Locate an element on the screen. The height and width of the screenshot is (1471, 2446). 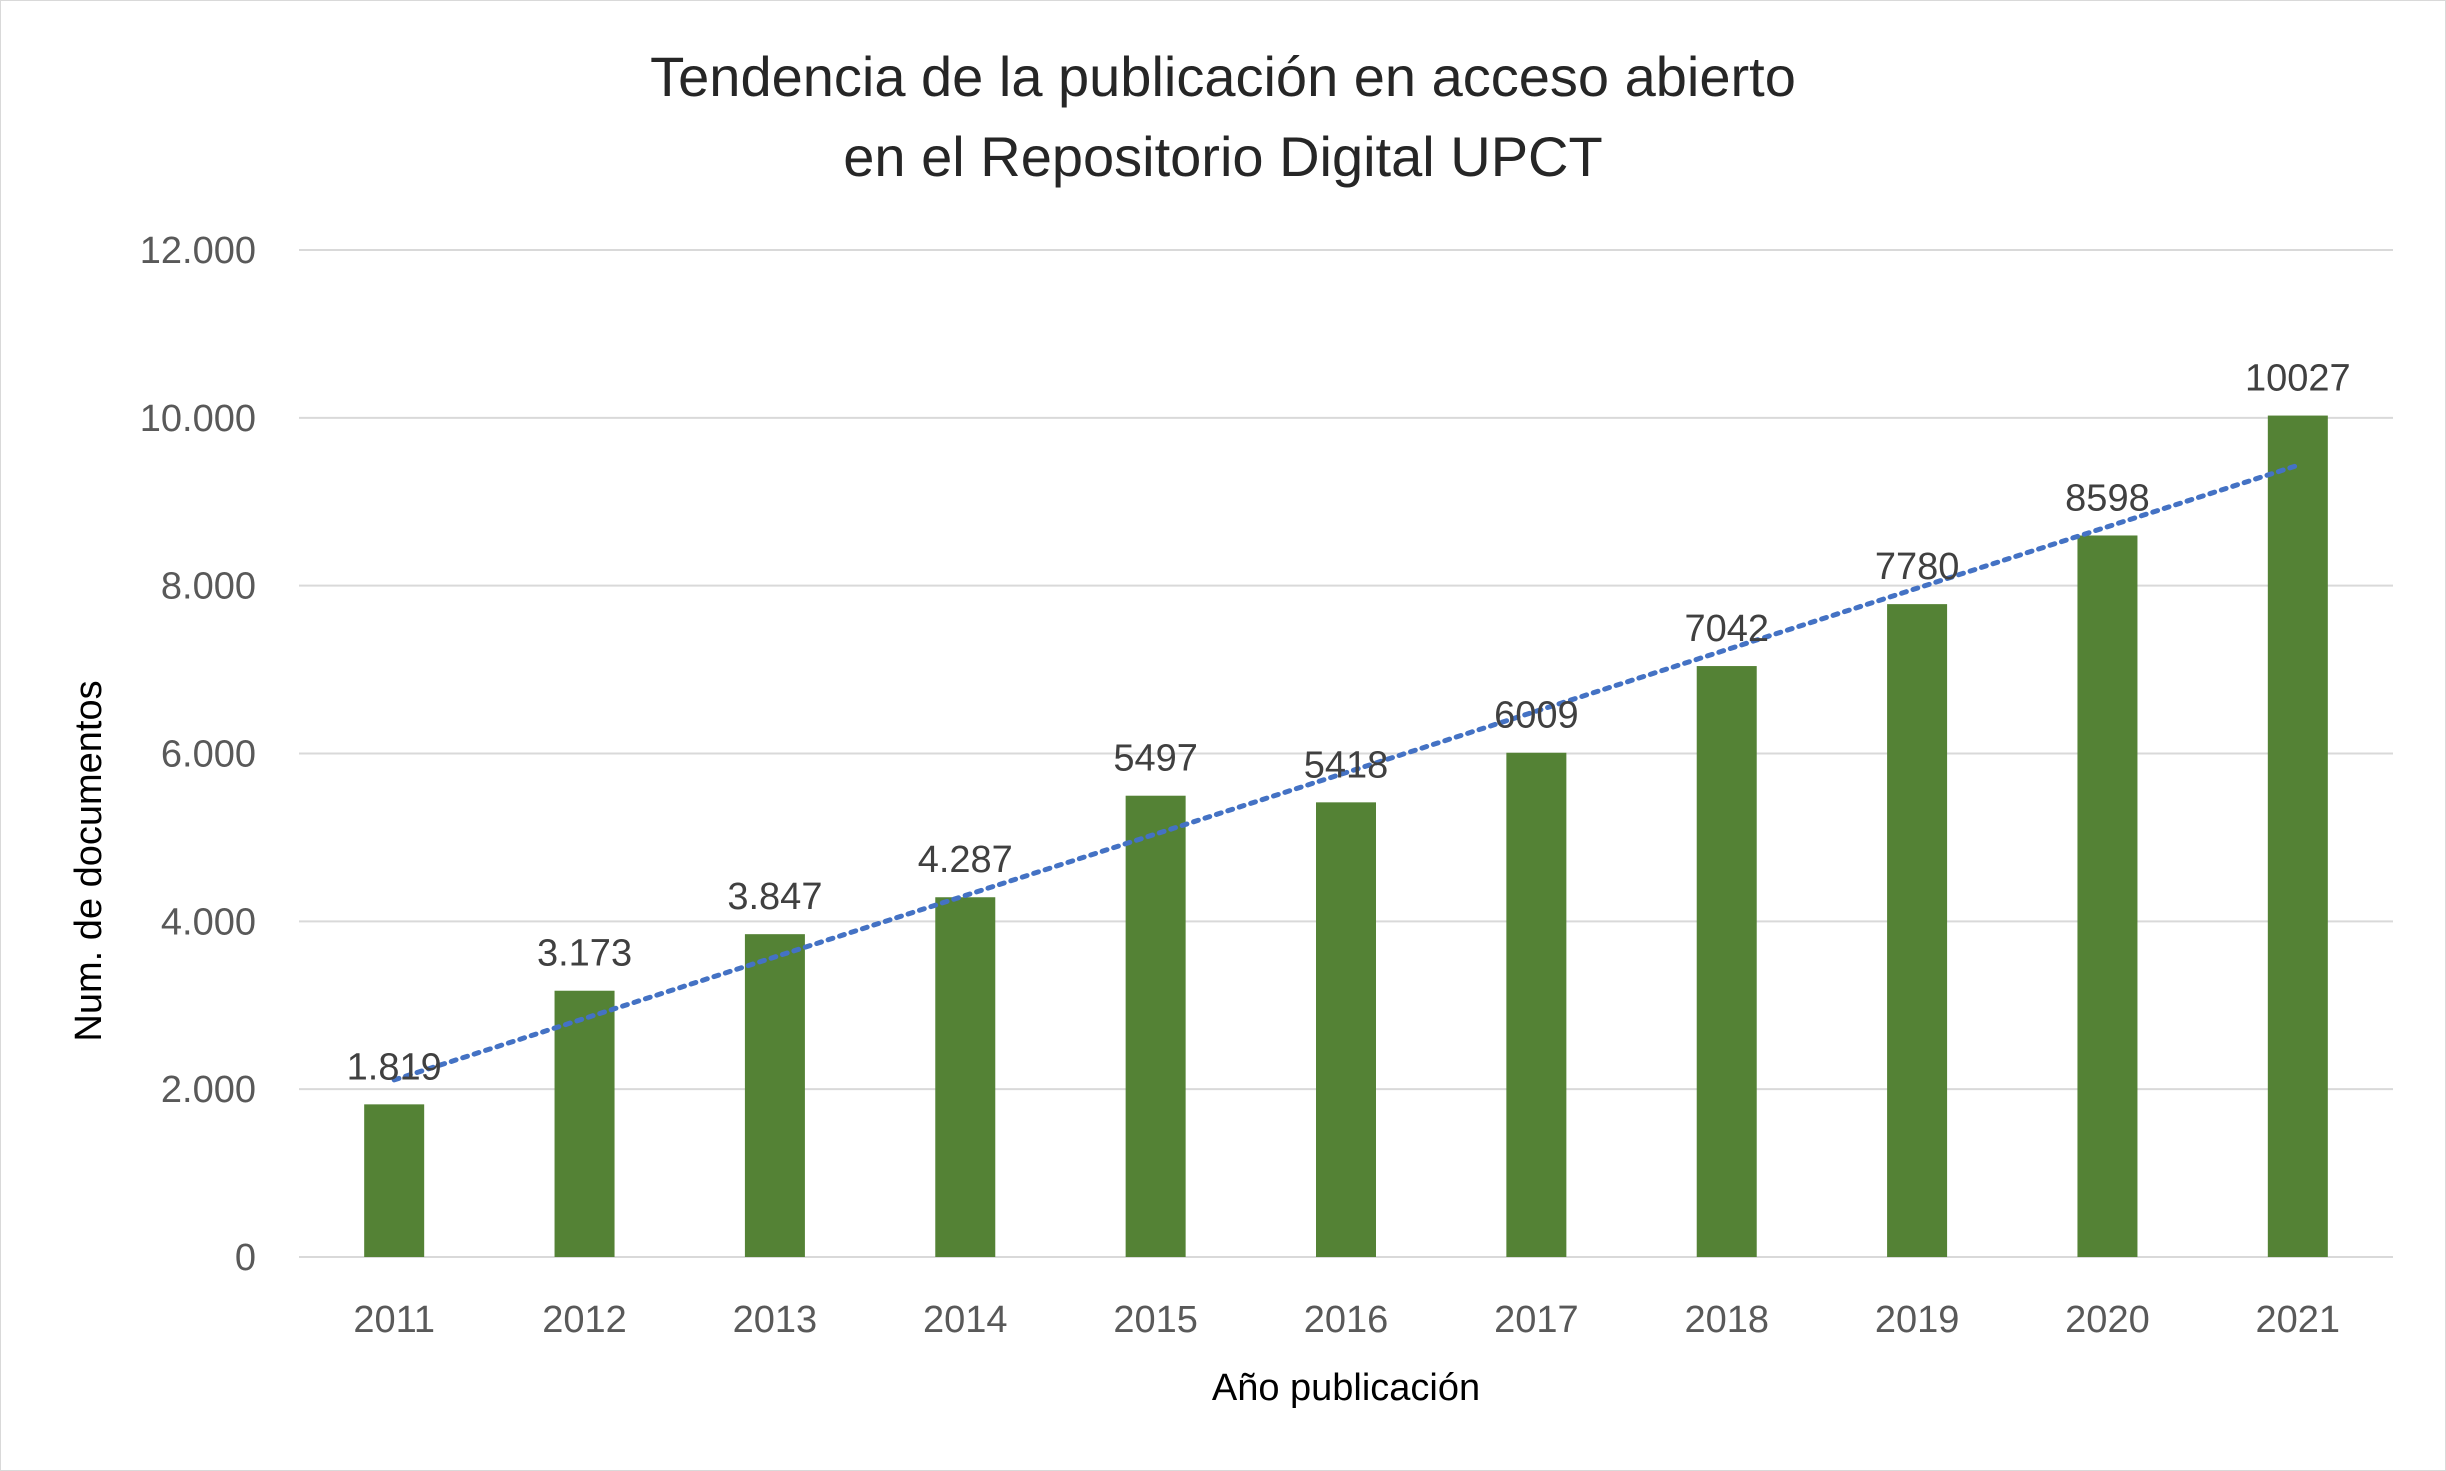
x-tick-label: 2016 is located at coordinates (1346, 1320).